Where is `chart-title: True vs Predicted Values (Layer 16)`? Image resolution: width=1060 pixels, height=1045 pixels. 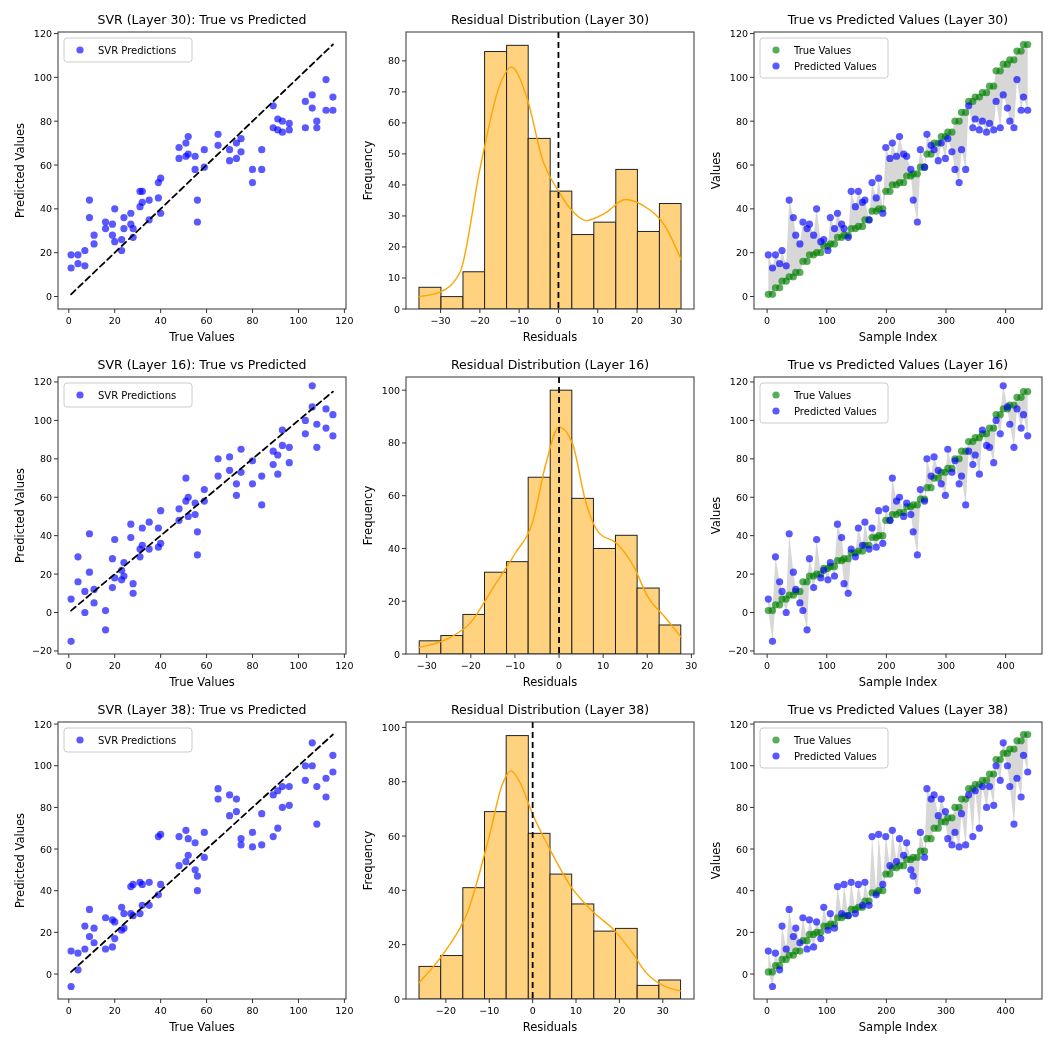 chart-title: True vs Predicted Values (Layer 16) is located at coordinates (897, 364).